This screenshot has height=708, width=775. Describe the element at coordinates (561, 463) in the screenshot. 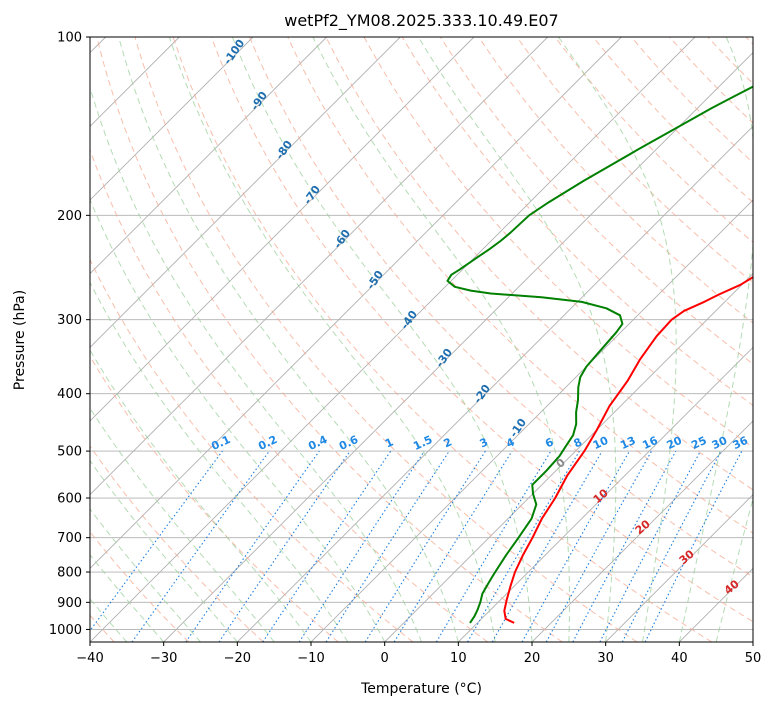

I see `moist-adiabat-label: 0` at that location.